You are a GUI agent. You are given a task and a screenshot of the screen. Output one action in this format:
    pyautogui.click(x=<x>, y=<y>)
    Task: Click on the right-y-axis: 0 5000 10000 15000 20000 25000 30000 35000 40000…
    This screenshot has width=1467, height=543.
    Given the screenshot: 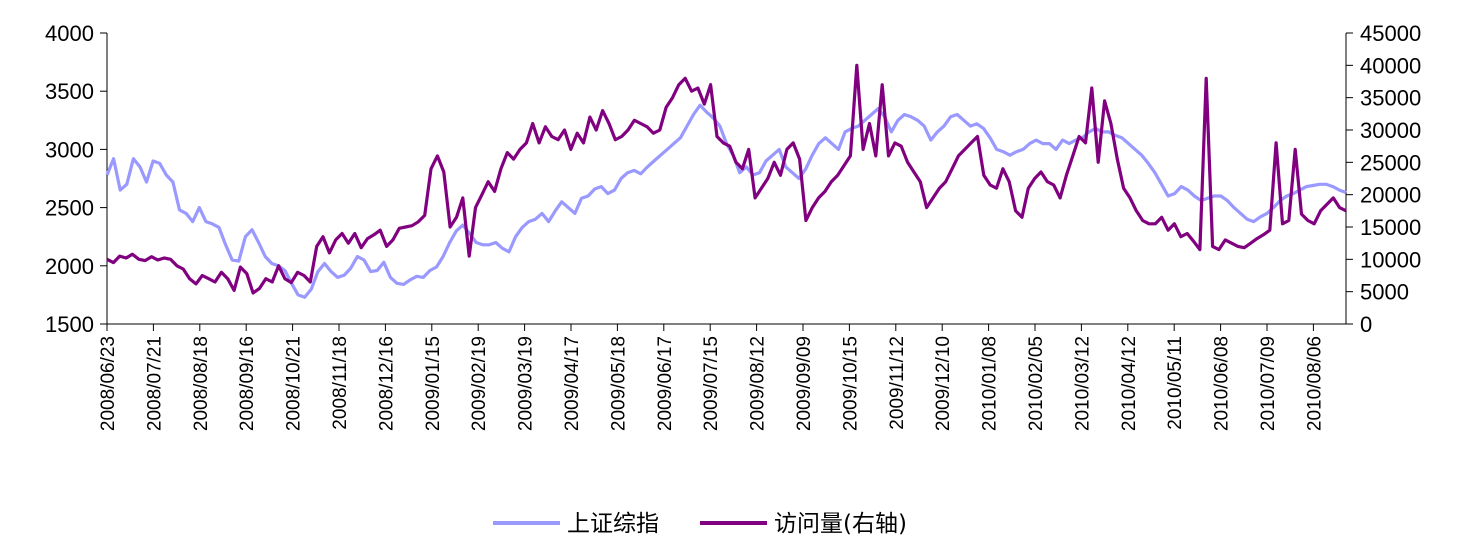 What is the action you would take?
    pyautogui.click(x=1383, y=179)
    